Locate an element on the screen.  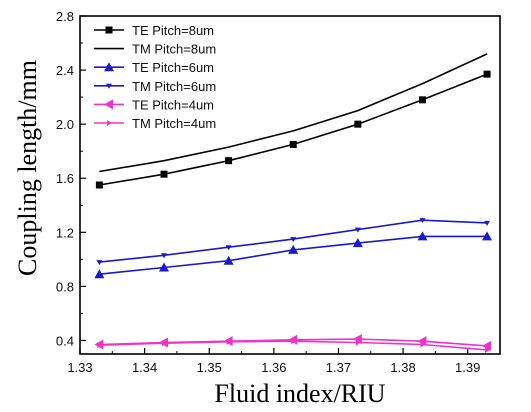
legend-label: TM Pitch=4um is located at coordinates (174, 123).